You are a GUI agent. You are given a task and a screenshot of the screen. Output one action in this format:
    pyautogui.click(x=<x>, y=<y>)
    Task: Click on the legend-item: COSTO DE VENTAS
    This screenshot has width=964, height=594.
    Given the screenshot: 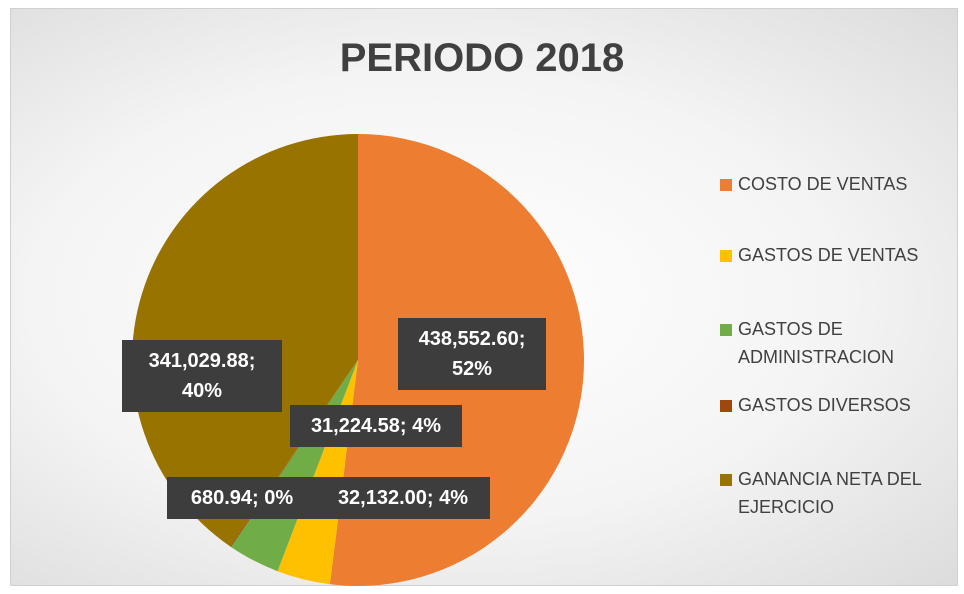 What is the action you would take?
    pyautogui.click(x=834, y=184)
    